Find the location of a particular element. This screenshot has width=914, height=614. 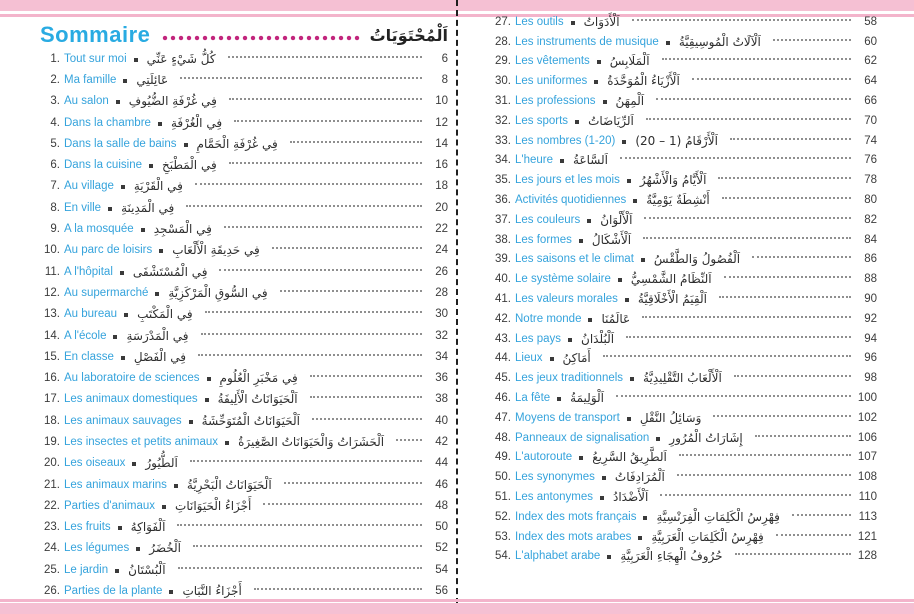

toc-entry: 51. Les antonymes اَلْأَضْدَادُ 110 is located at coordinates (684, 497).